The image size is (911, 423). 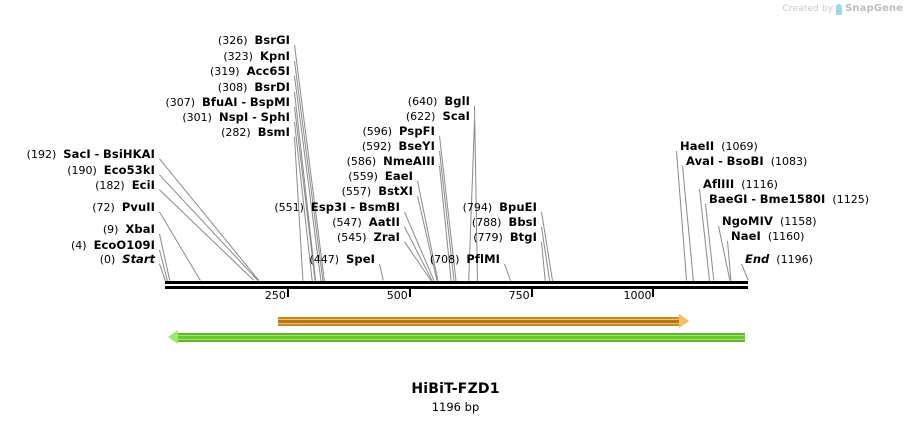 What do you see at coordinates (328, 207) in the screenshot?
I see `enzyme-name: Esp3I` at bounding box center [328, 207].